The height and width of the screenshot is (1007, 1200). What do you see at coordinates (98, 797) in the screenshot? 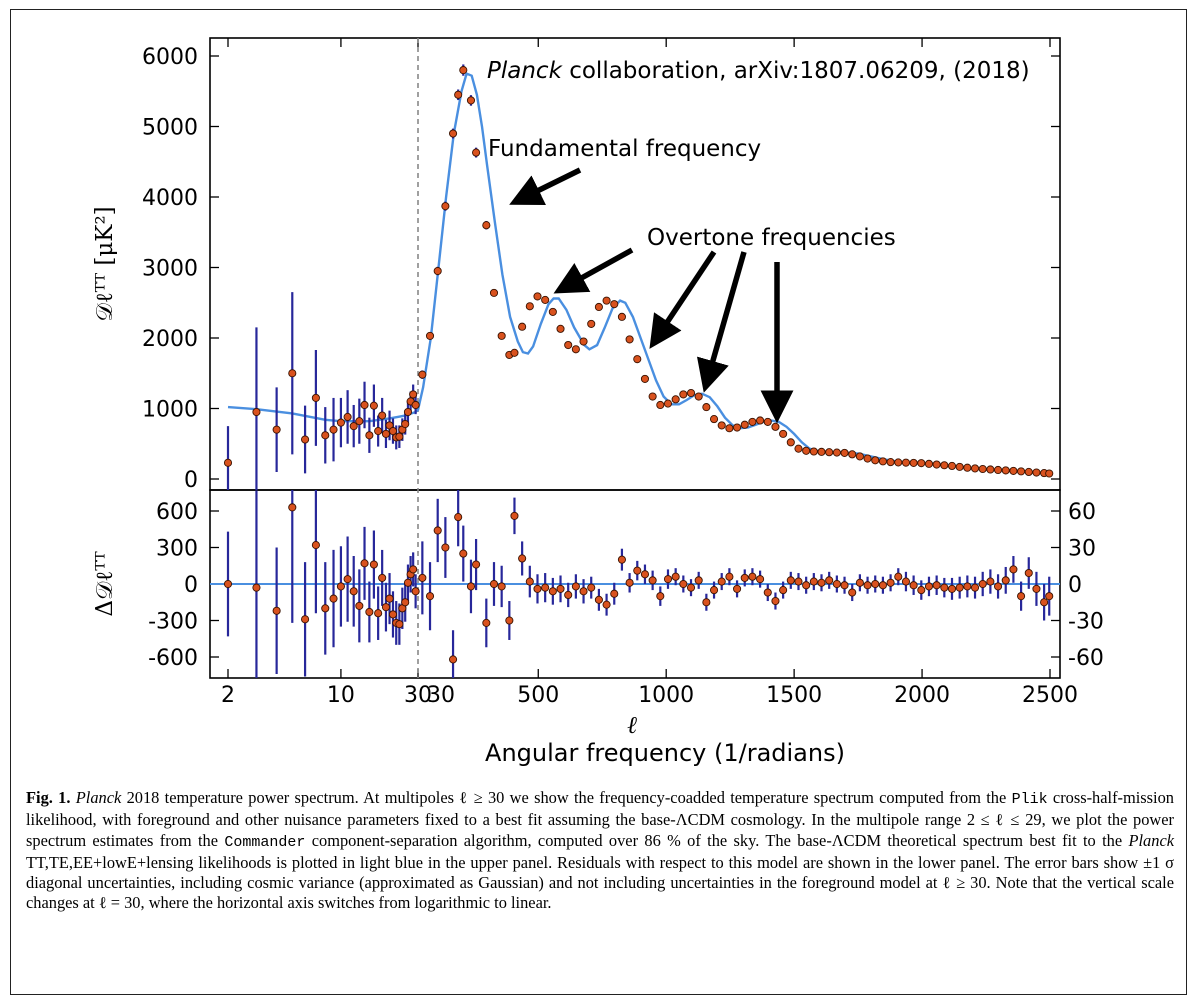
I see `caption-planck-1: Planck` at bounding box center [98, 797].